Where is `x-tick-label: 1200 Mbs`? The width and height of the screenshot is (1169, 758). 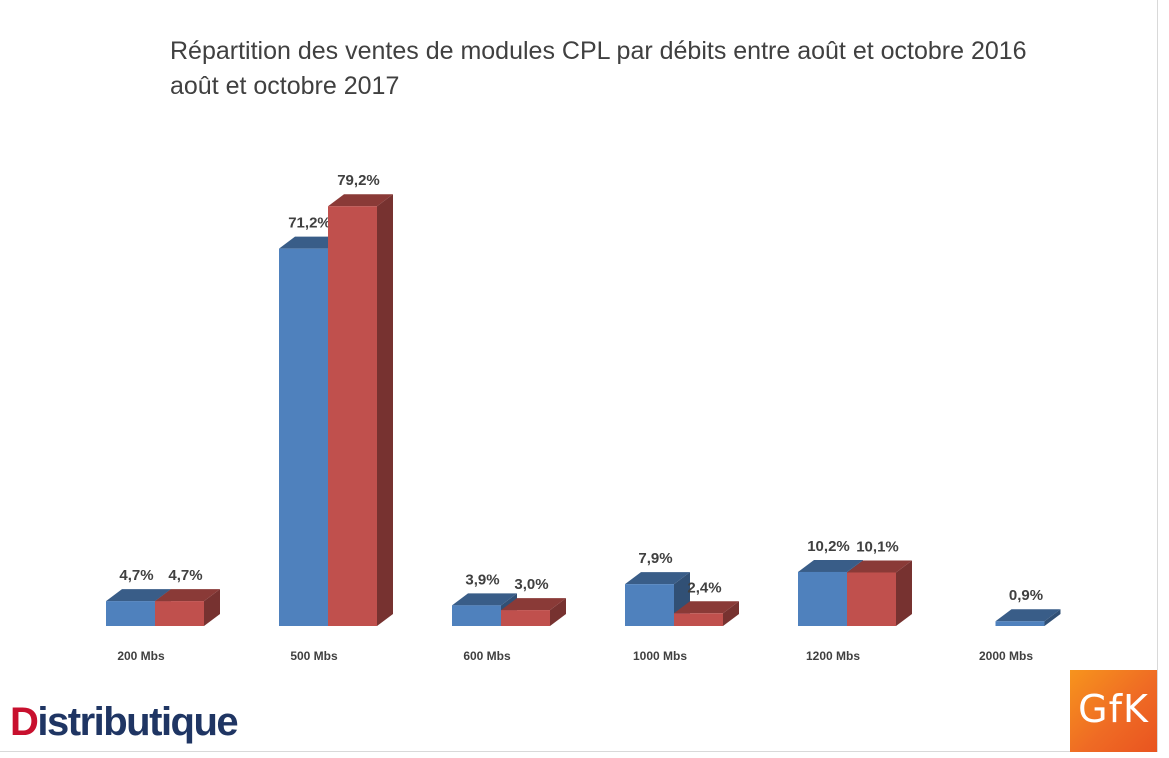 x-tick-label: 1200 Mbs is located at coordinates (833, 656).